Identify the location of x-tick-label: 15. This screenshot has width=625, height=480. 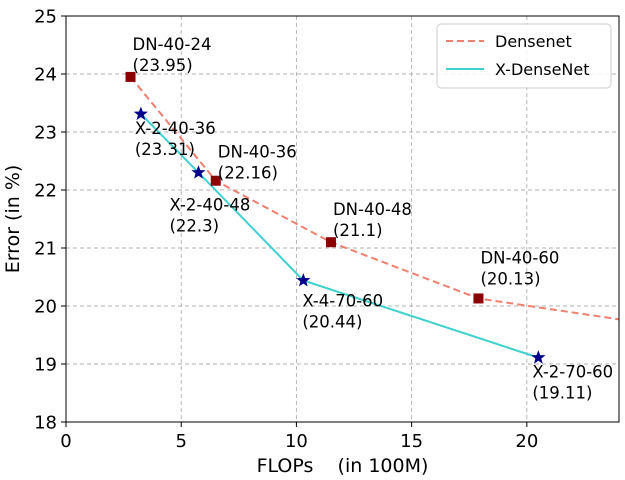
(411, 441).